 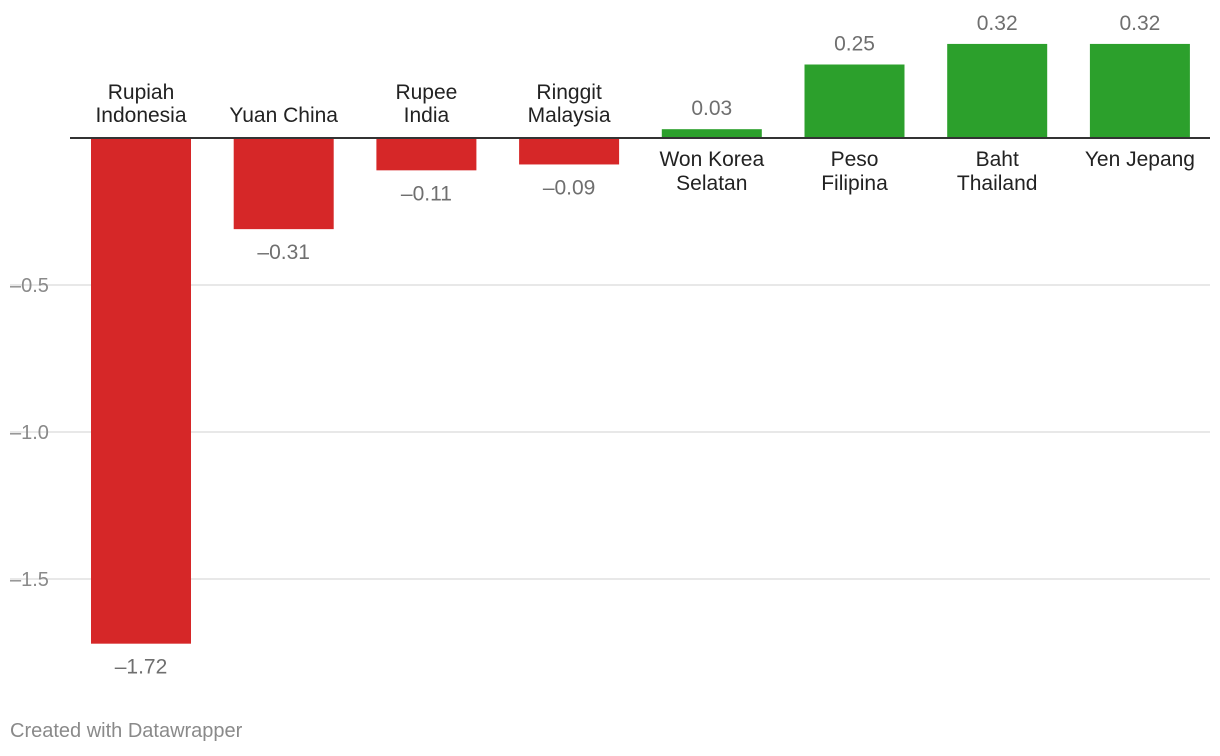 What do you see at coordinates (283, 115) in the screenshot?
I see `category-label: Yuan China` at bounding box center [283, 115].